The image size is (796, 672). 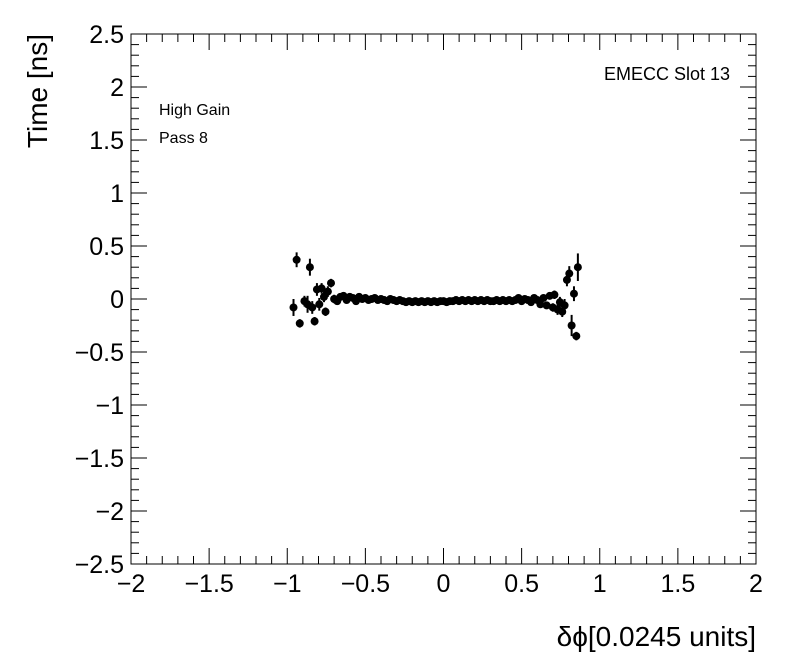 I want to click on x-tick-label: −0.5, so click(x=365, y=584).